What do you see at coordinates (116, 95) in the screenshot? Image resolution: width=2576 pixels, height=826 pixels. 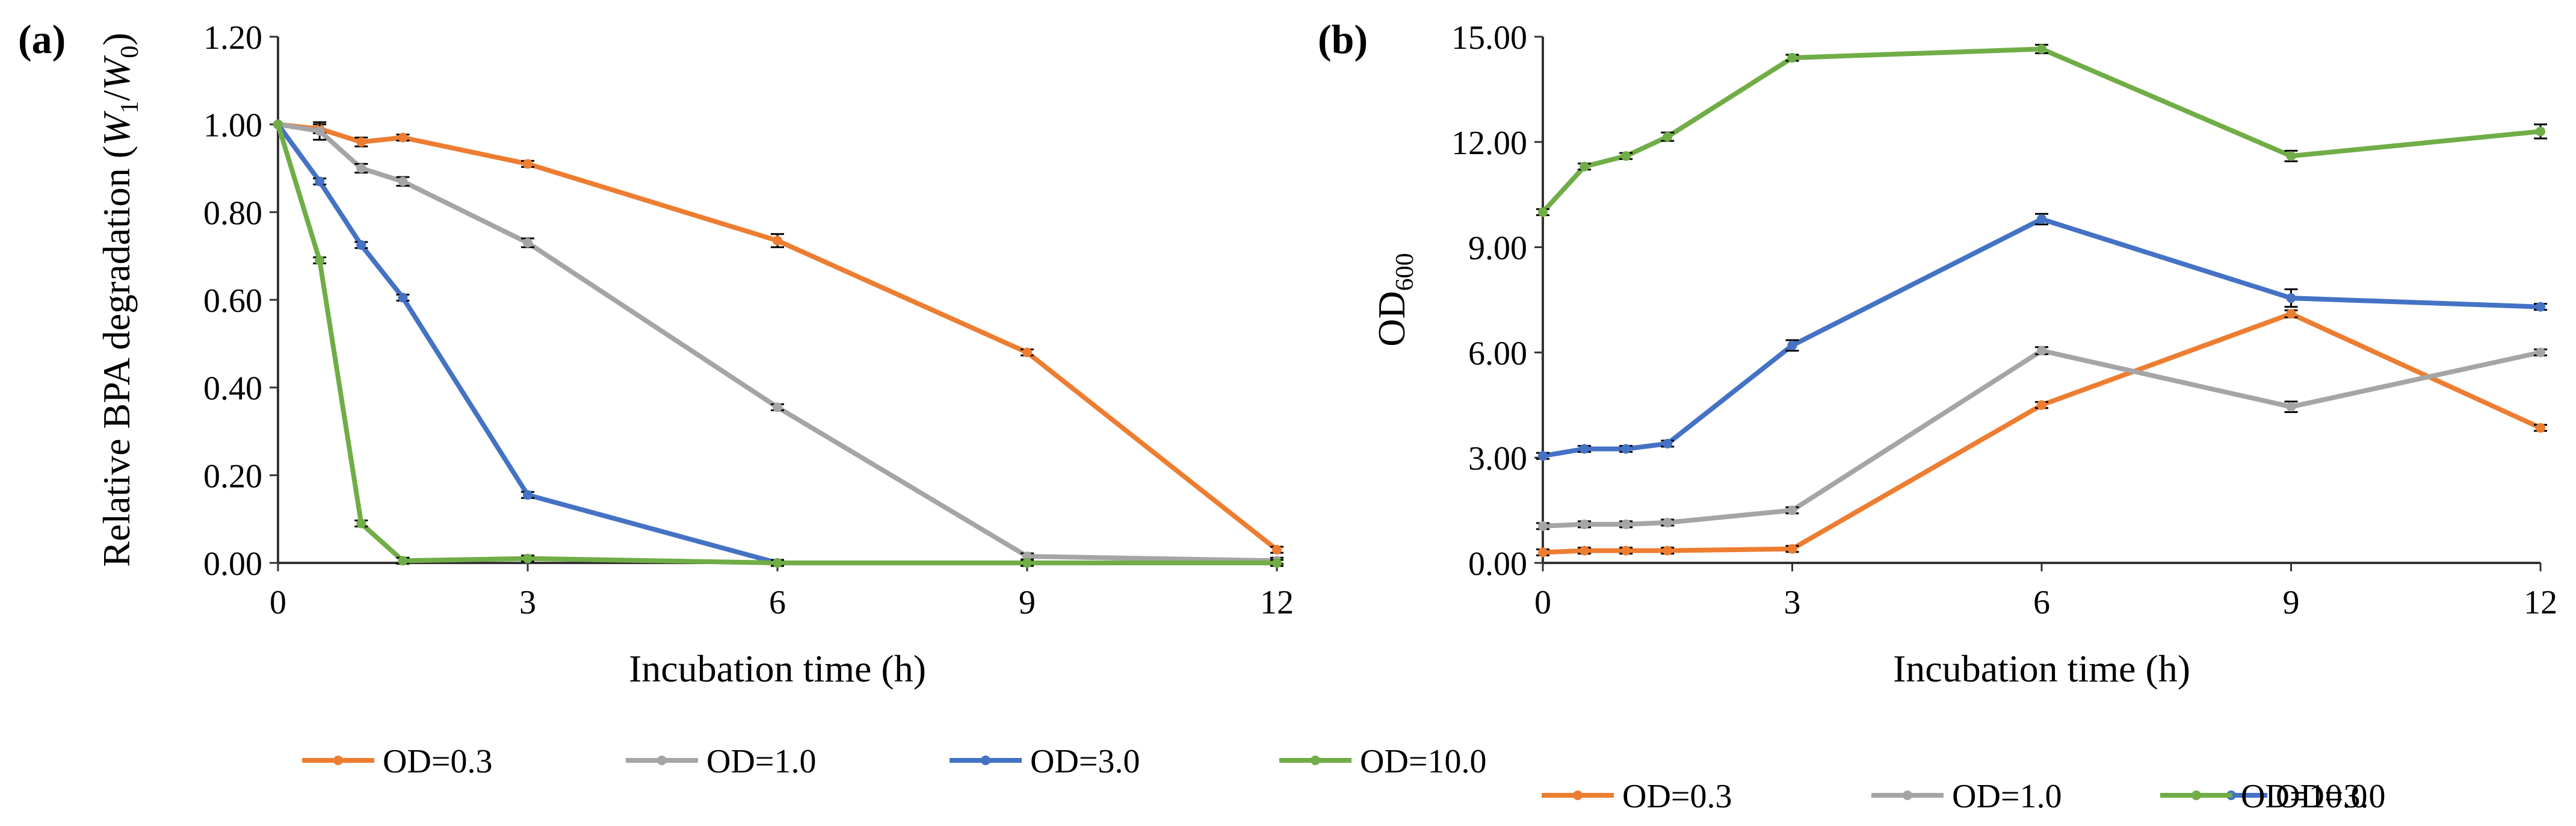 I see `y-axis-label-part: /` at bounding box center [116, 95].